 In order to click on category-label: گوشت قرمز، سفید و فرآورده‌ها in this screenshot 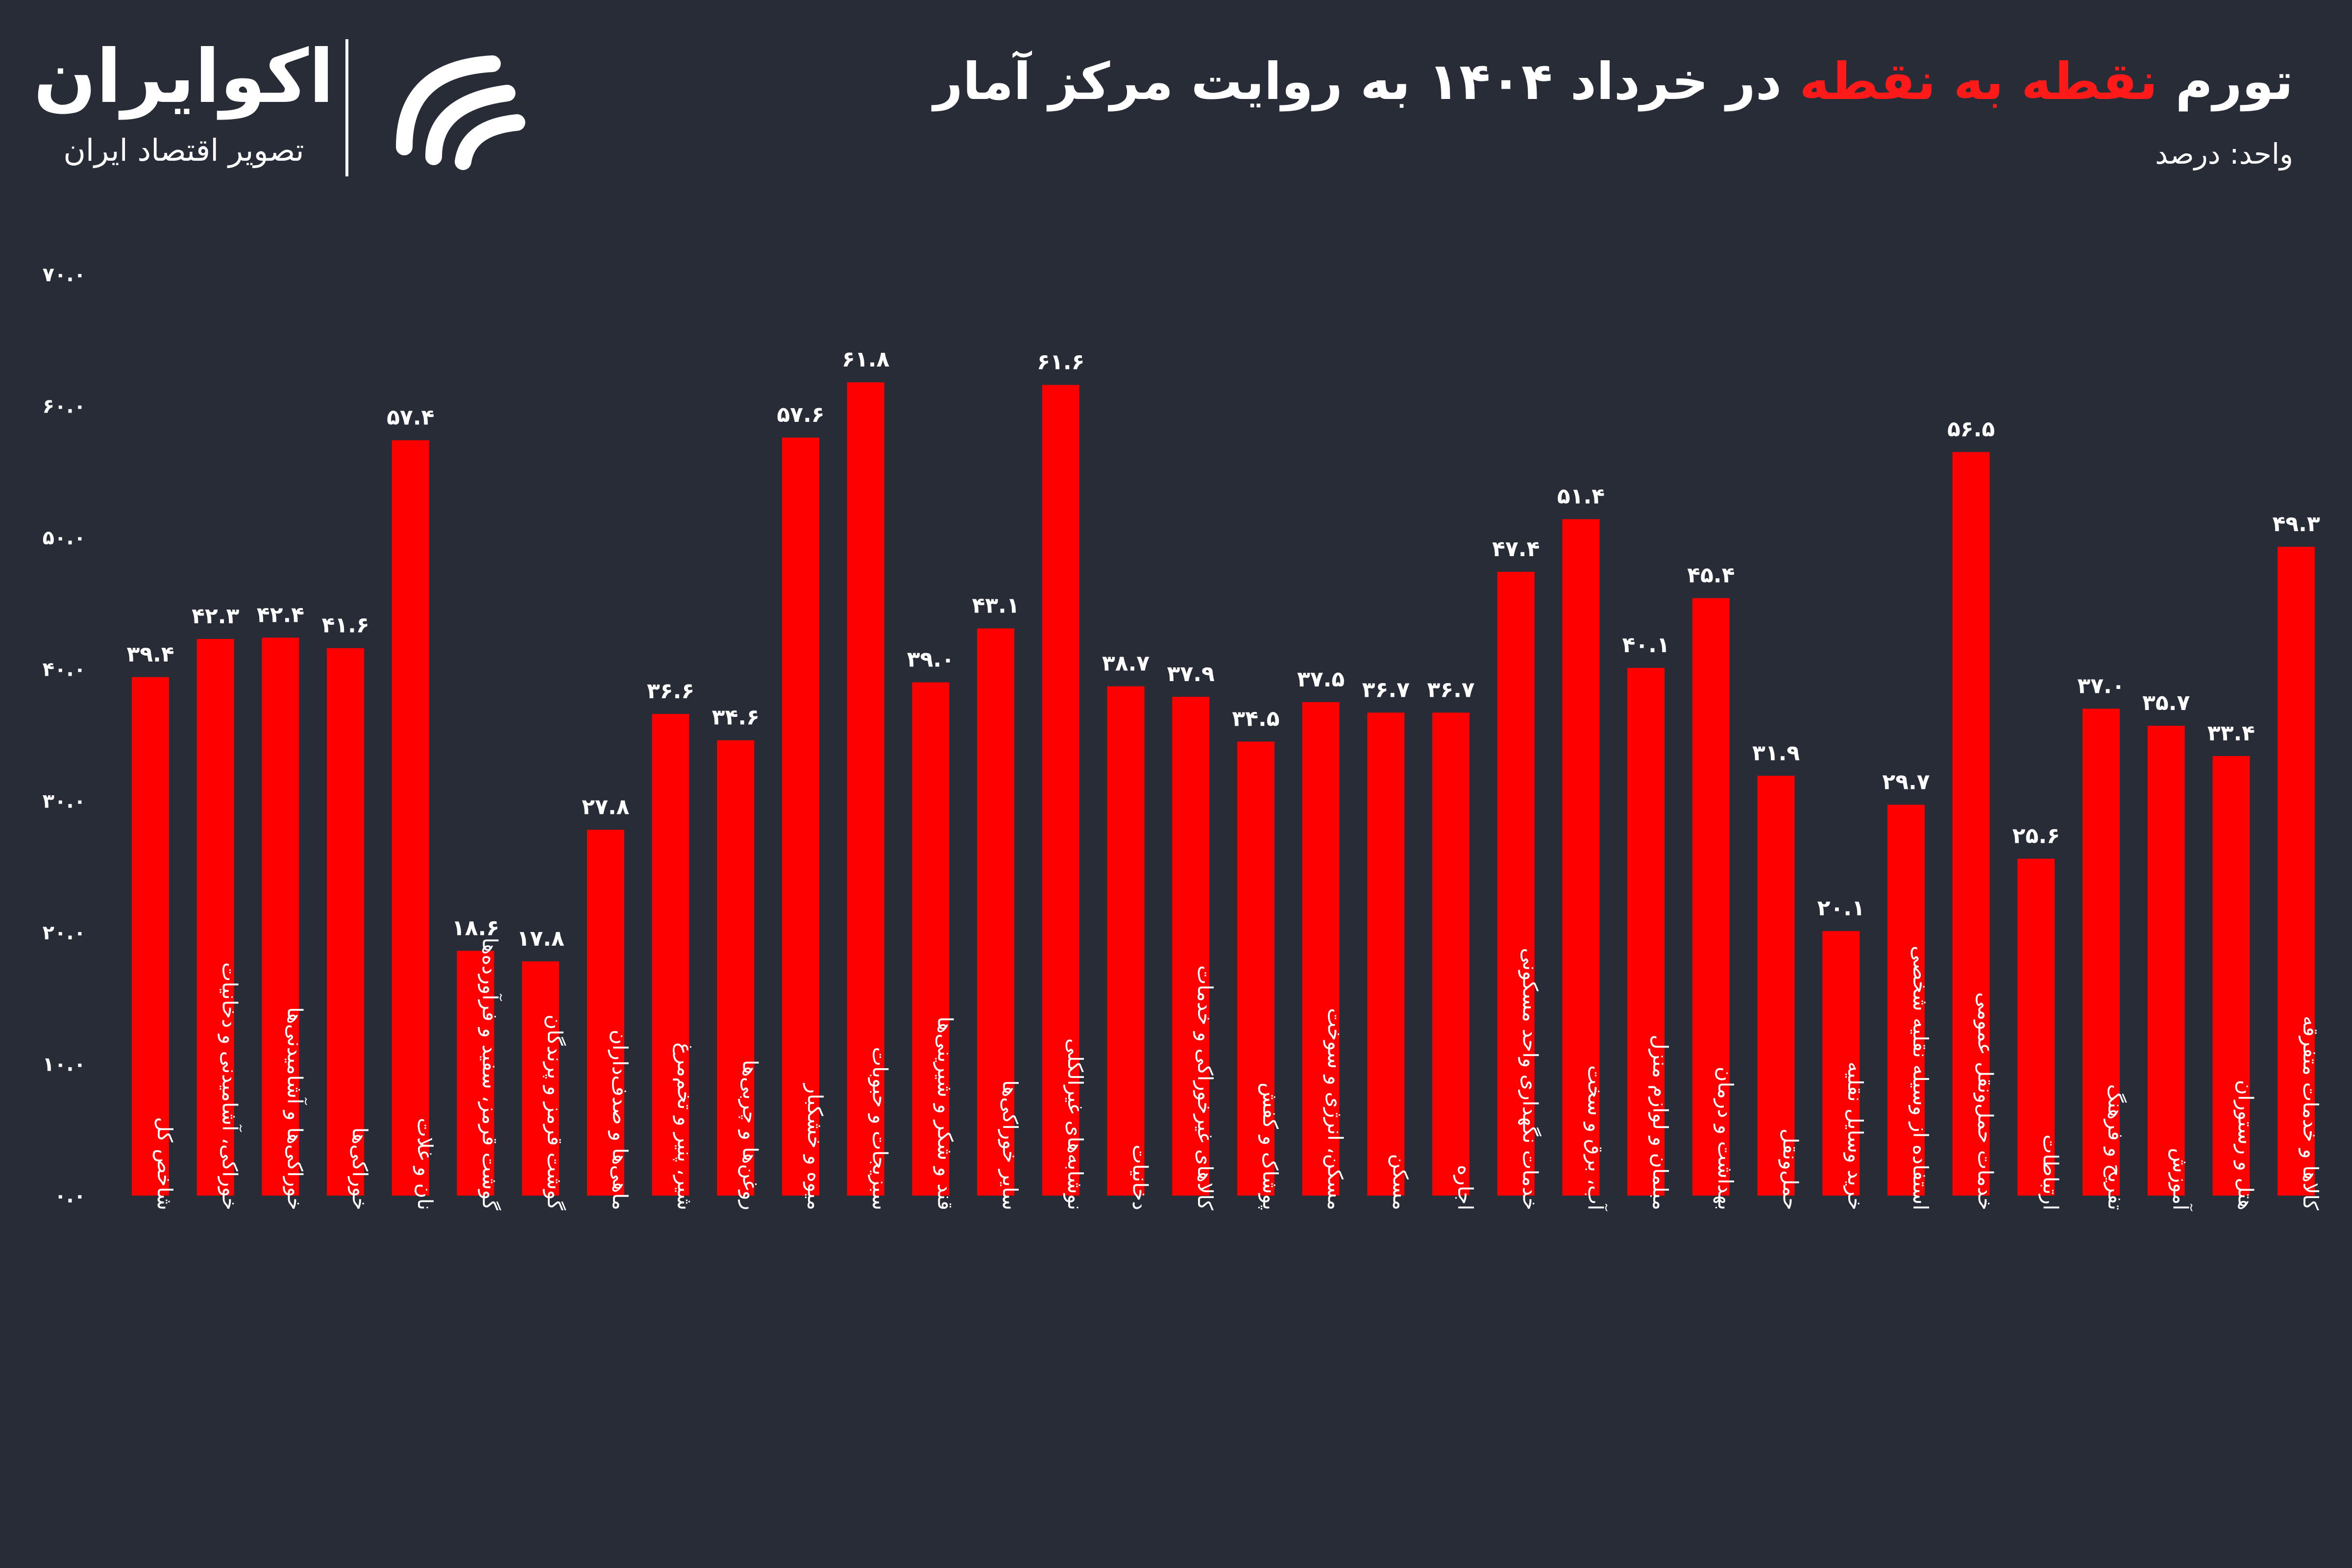, I will do `click(490, 1073)`.